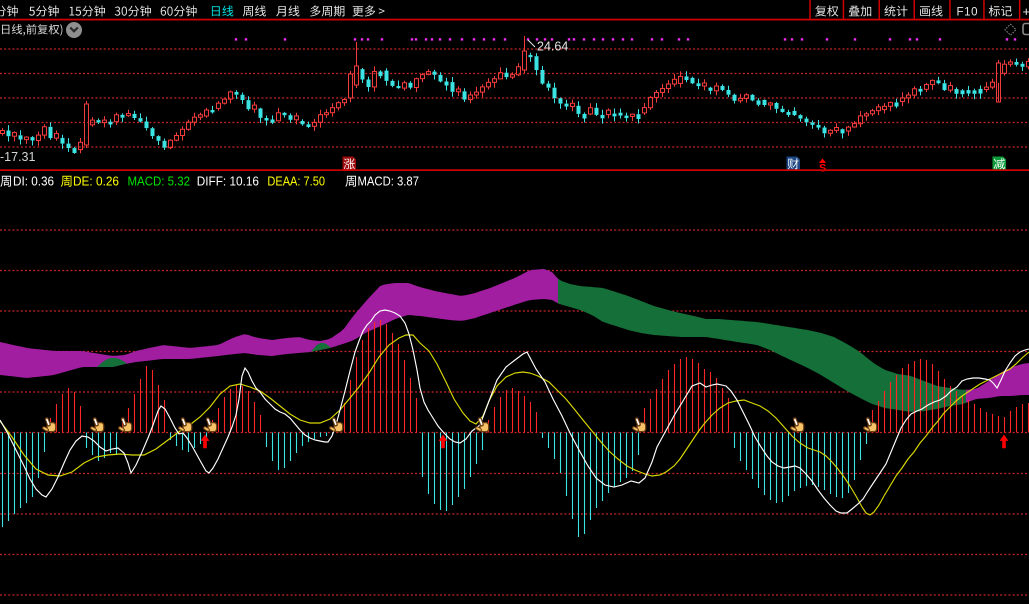 The width and height of the screenshot is (1029, 604). What do you see at coordinates (552, 47) in the screenshot?
I see `svg-text: 24.64` at bounding box center [552, 47].